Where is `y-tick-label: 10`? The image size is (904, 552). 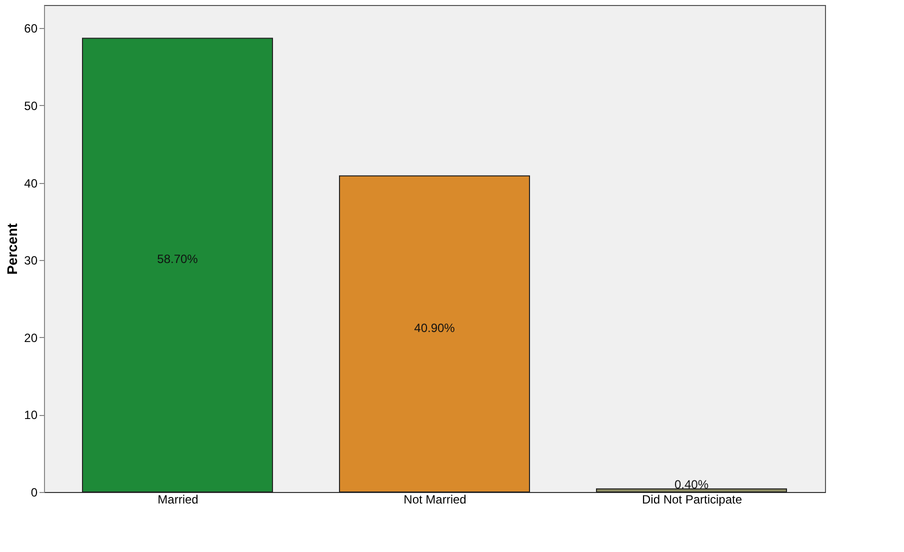
y-tick-label: 10 is located at coordinates (31, 415).